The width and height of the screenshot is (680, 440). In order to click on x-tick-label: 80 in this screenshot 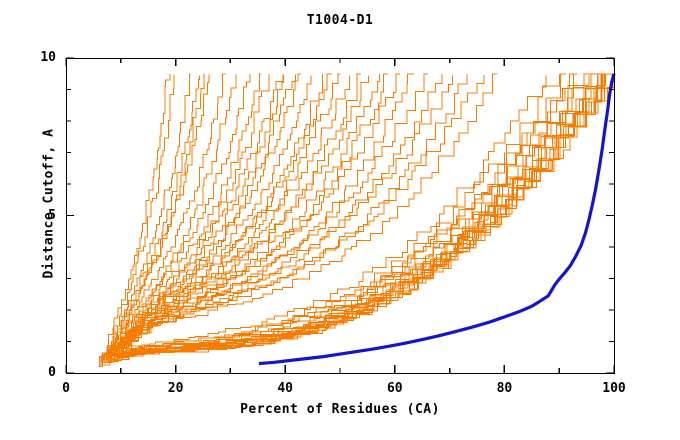, I will do `click(504, 388)`.